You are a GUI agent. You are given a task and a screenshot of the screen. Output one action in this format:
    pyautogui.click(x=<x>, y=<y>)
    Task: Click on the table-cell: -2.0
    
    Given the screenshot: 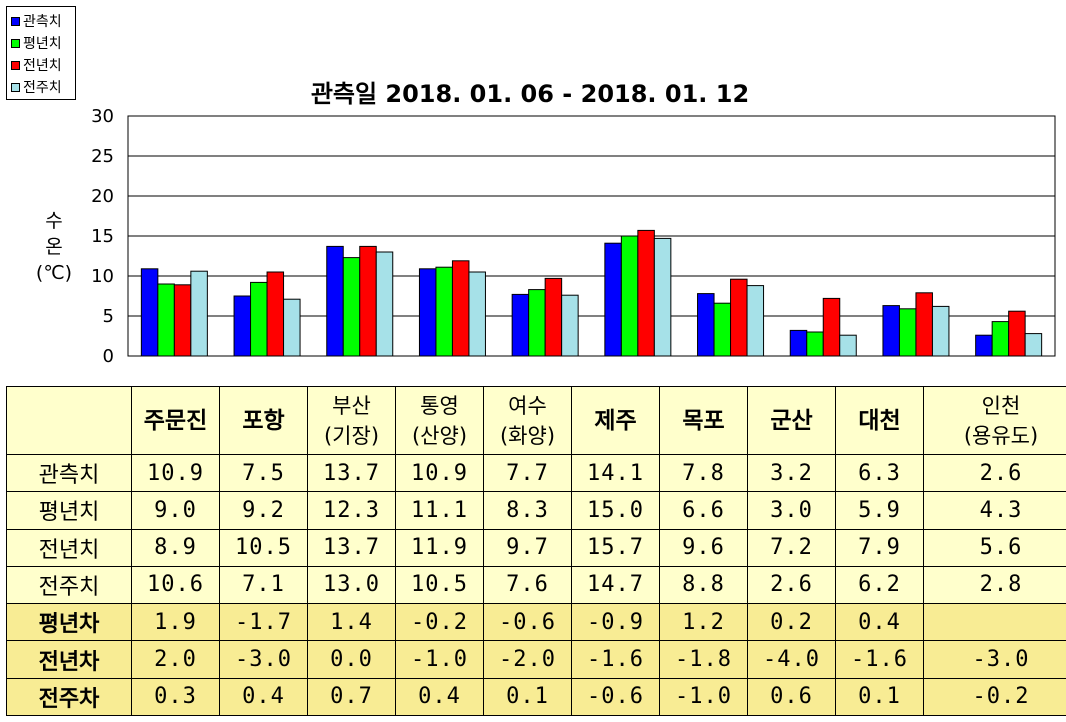 What is the action you would take?
    pyautogui.click(x=527, y=659)
    